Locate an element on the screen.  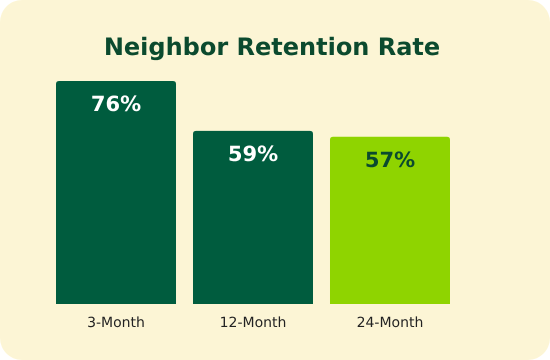
data-label: 76% is located at coordinates (116, 104).